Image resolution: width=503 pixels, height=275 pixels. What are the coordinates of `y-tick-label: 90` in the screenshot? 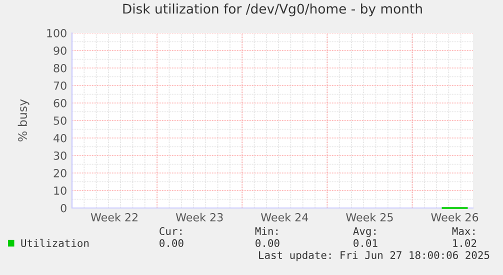 It's located at (60, 50).